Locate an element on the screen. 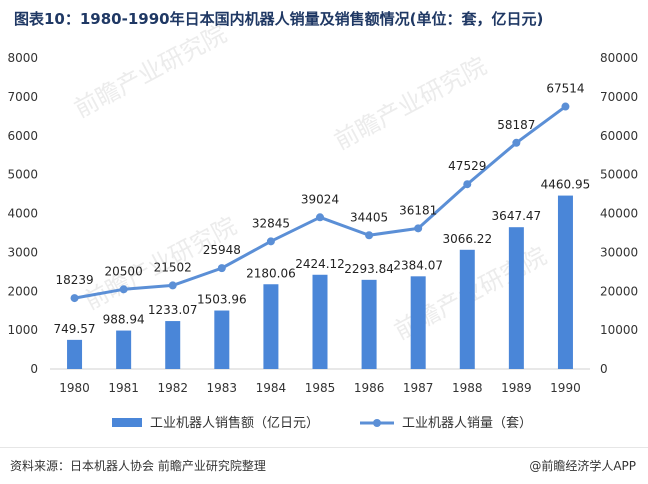 The image size is (648, 484). chart-title: 图表10：1980-1990年日本国内机器人销量及销售额情况(单位：套，亿日元) is located at coordinates (279, 19).